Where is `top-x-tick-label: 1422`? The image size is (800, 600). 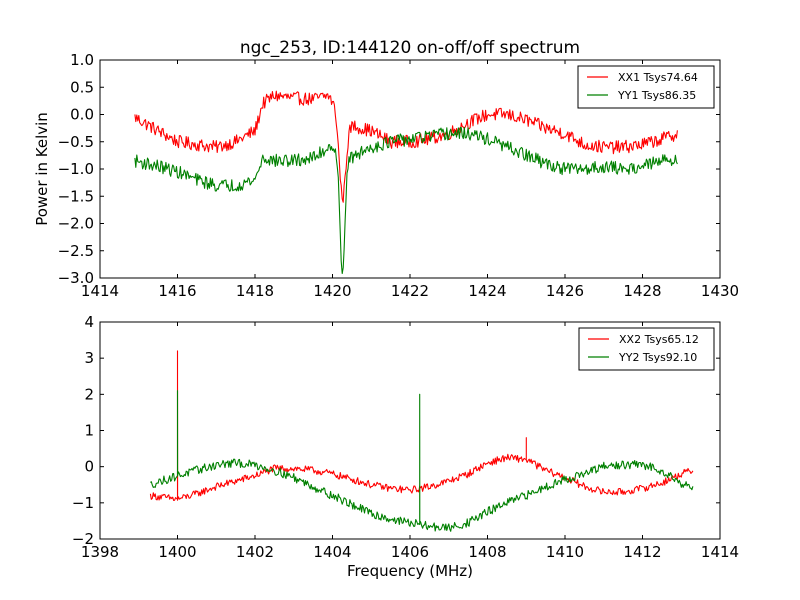
top-x-tick-label: 1422 is located at coordinates (410, 291).